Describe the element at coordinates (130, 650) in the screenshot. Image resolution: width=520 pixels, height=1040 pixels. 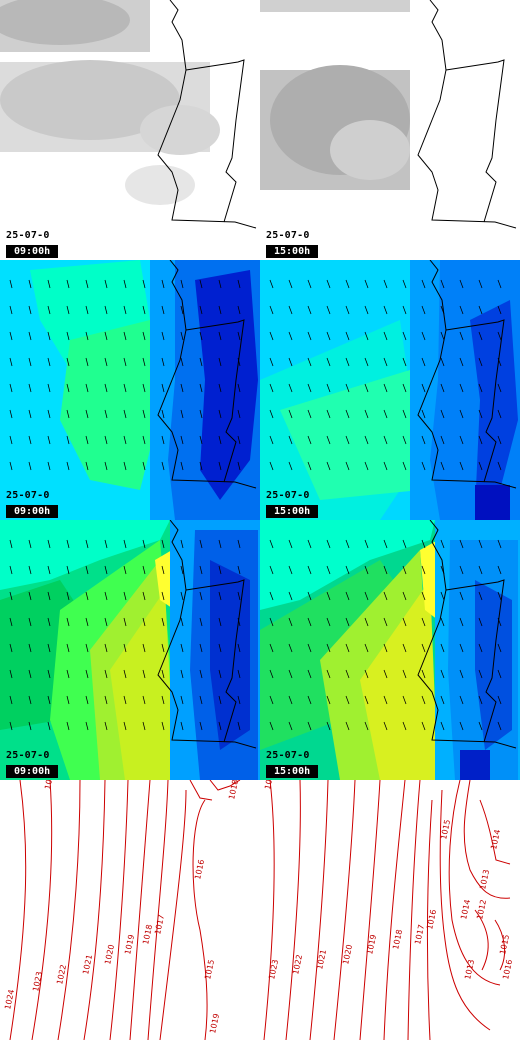
I see `temperature-map-0900: 25-07-0 09:00h` at that location.